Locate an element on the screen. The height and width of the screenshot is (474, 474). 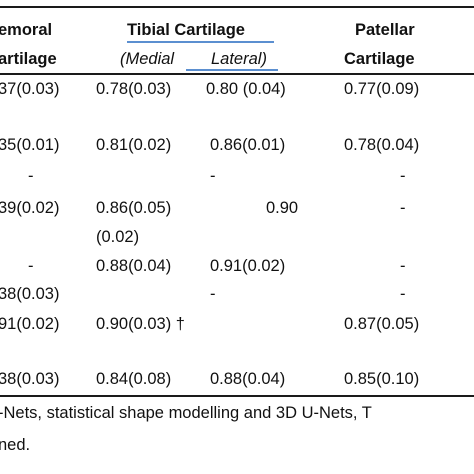
cell-patellar: 0.87(0.05) is located at coordinates (382, 324).